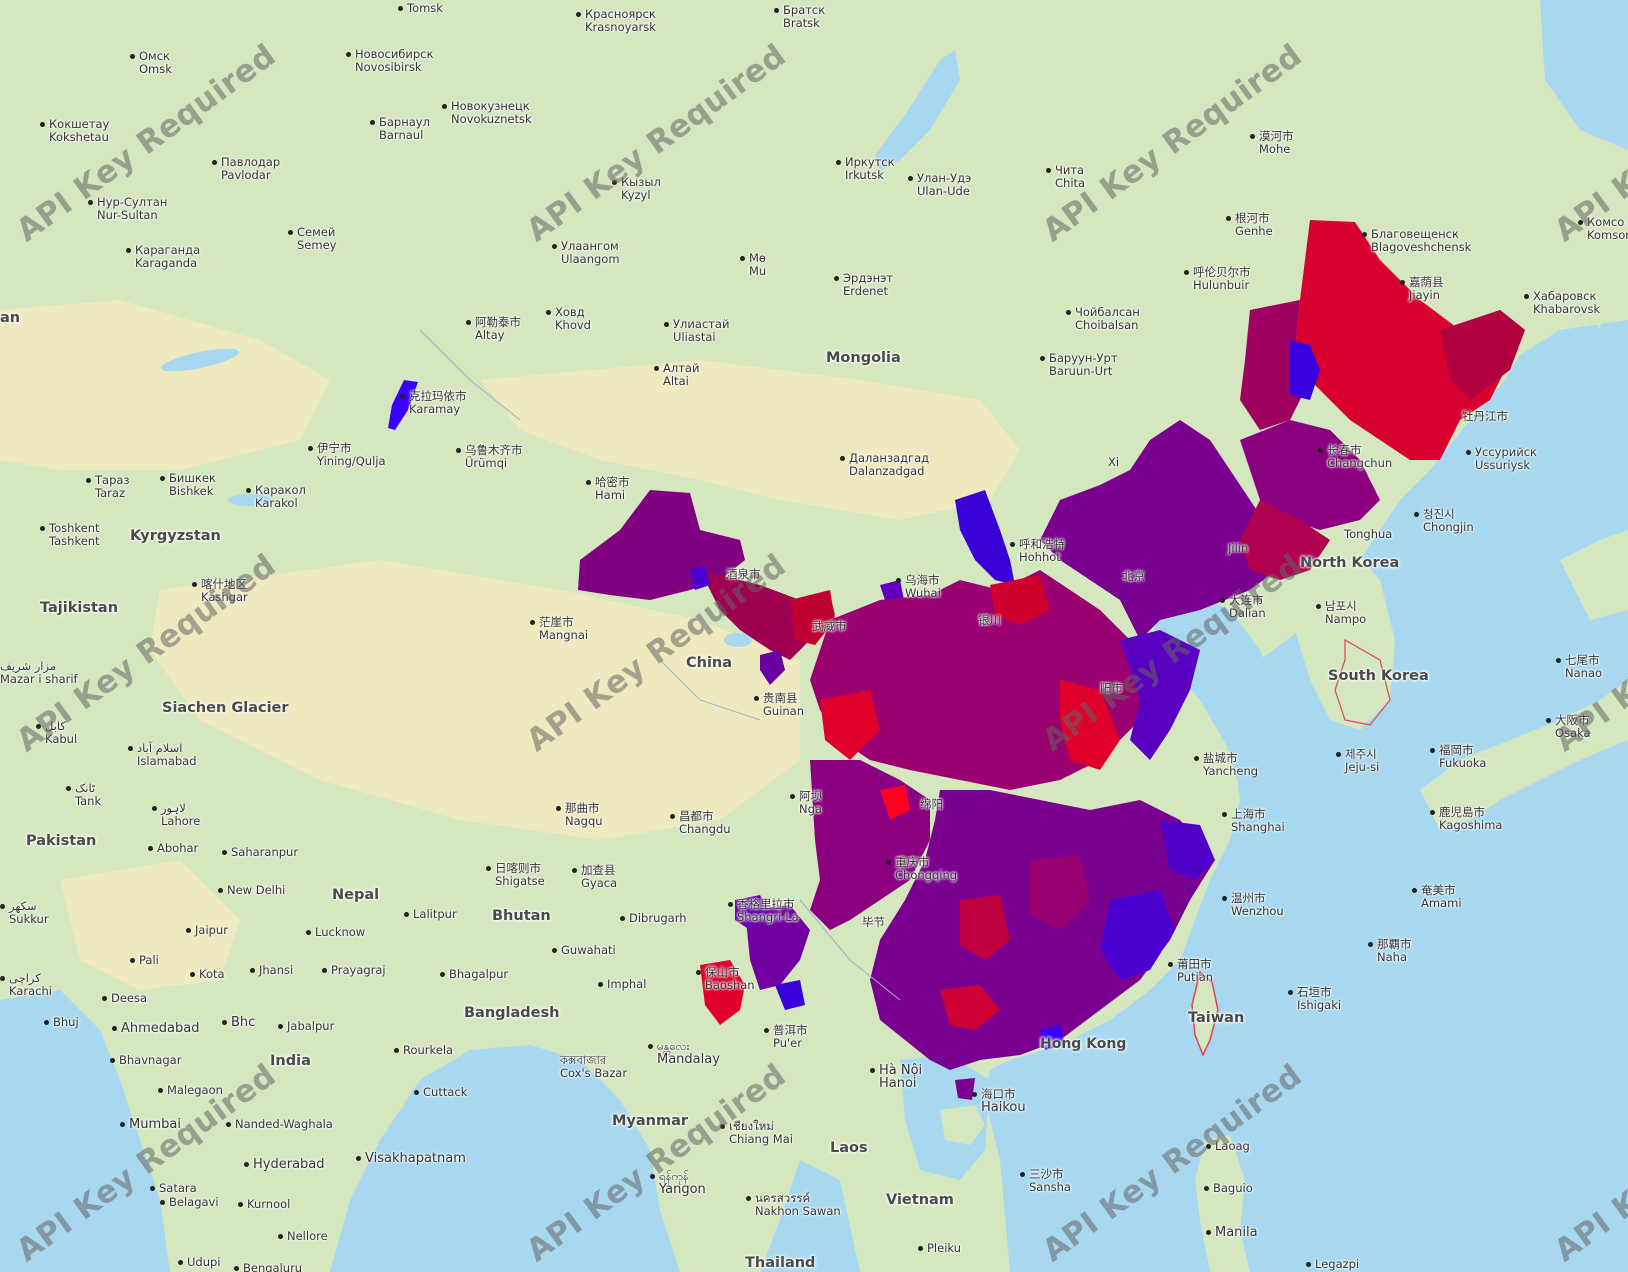 This screenshot has width=1628, height=1272. I want to click on city-label: Hà Nội Hanoi, so click(896, 1077).